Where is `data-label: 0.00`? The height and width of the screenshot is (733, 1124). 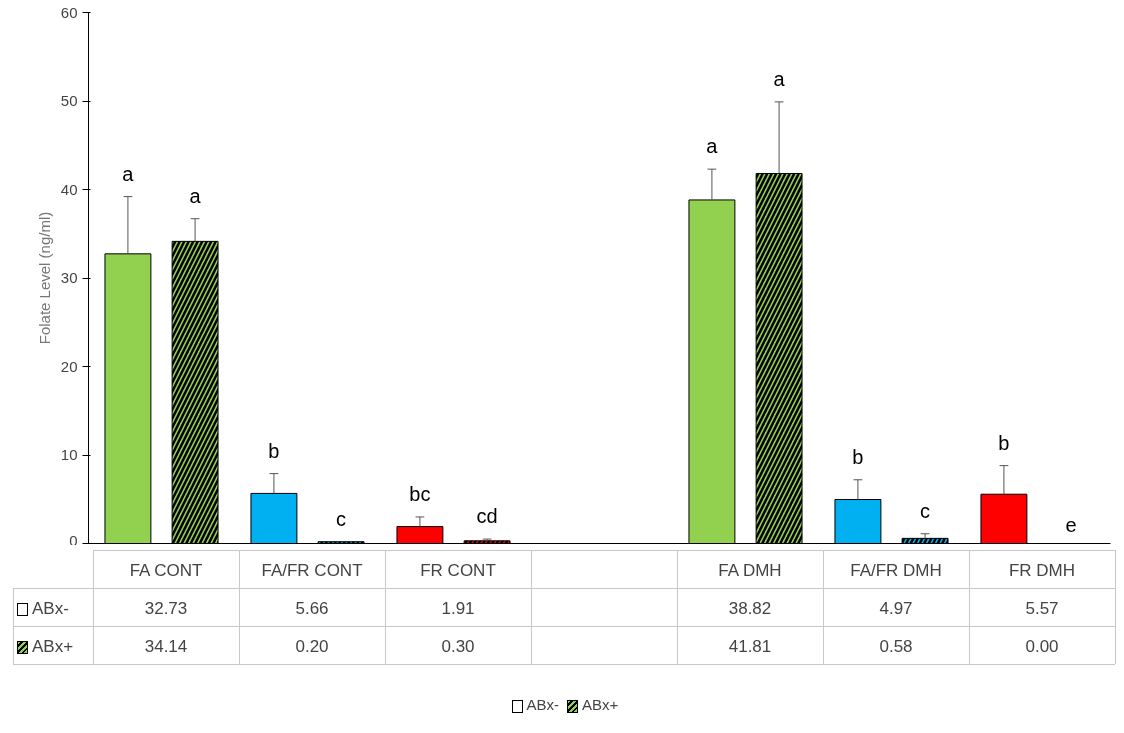
data-label: 0.00 is located at coordinates (1042, 647).